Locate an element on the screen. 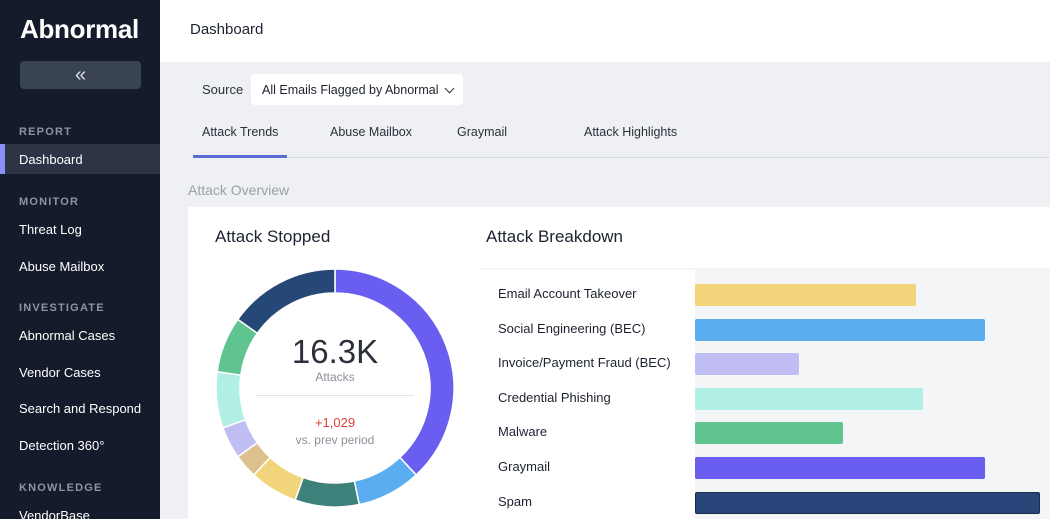 This screenshot has height=519, width=1050. section-label-report: REPORT is located at coordinates (46, 132).